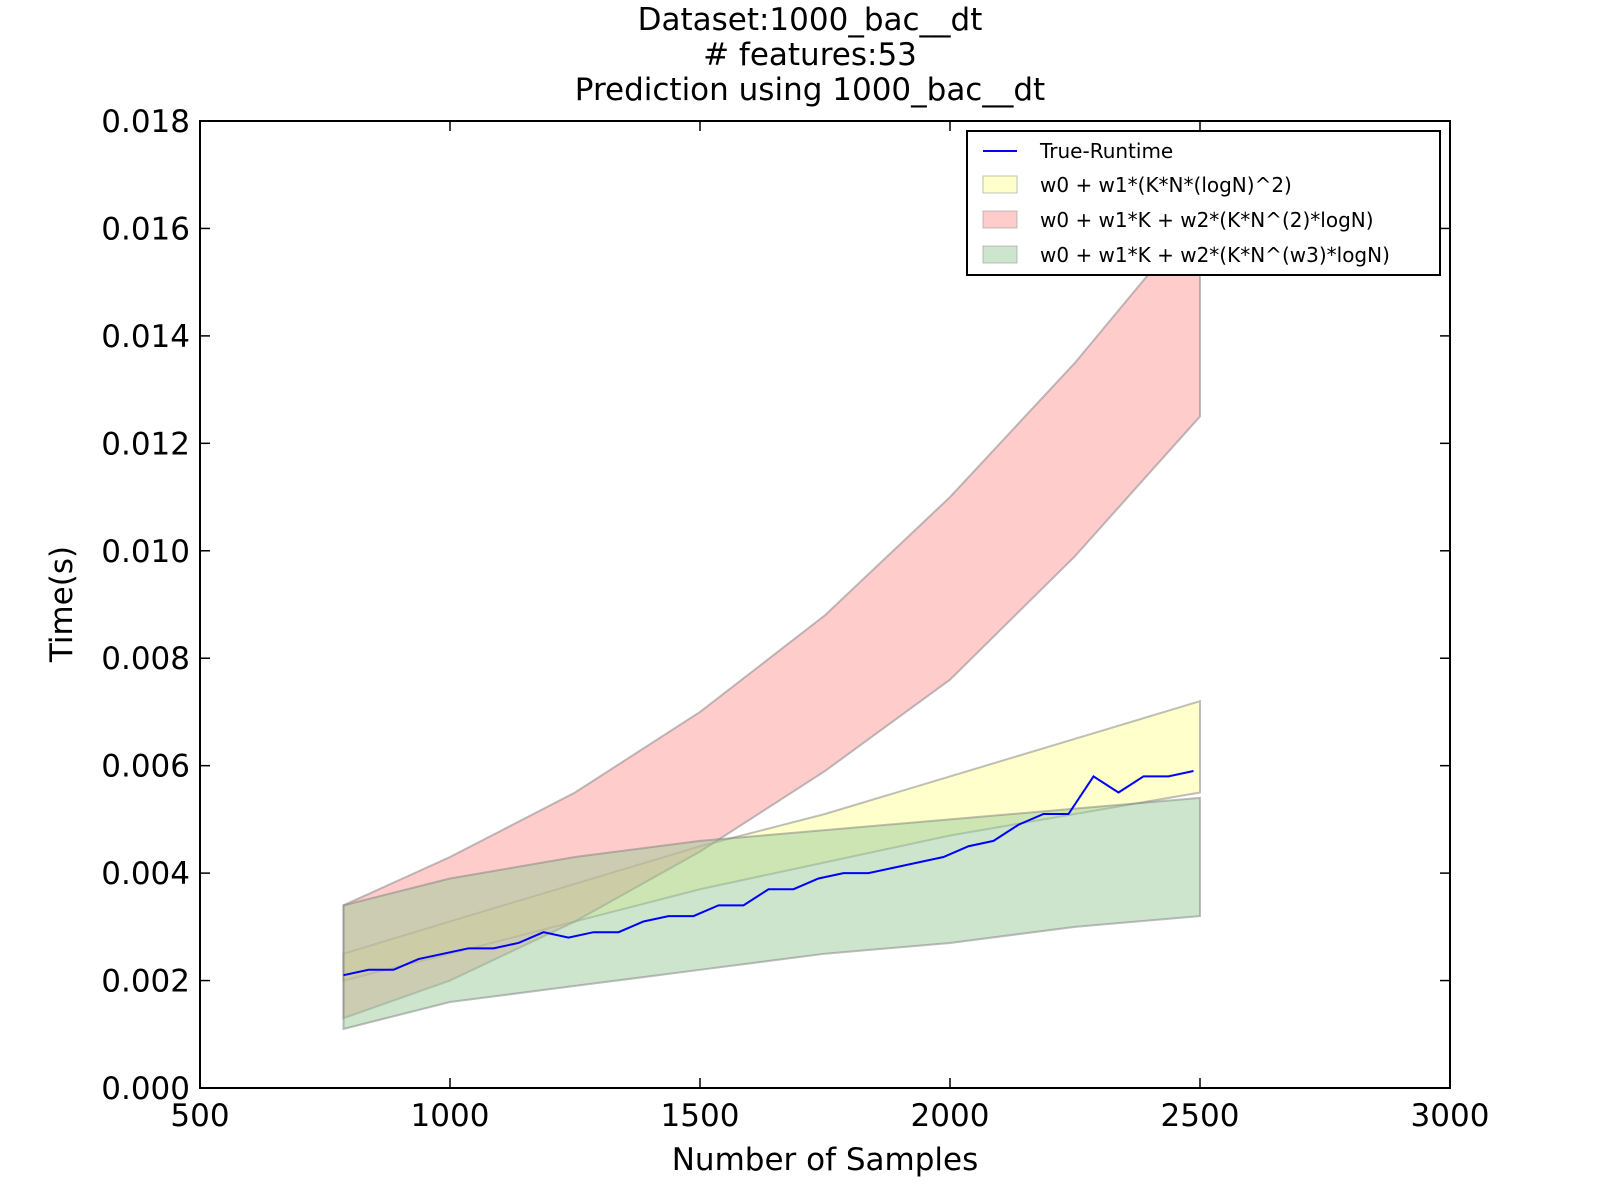 The height and width of the screenshot is (1200, 1600). What do you see at coordinates (450, 1116) in the screenshot?
I see `x-tick-label: 1000` at bounding box center [450, 1116].